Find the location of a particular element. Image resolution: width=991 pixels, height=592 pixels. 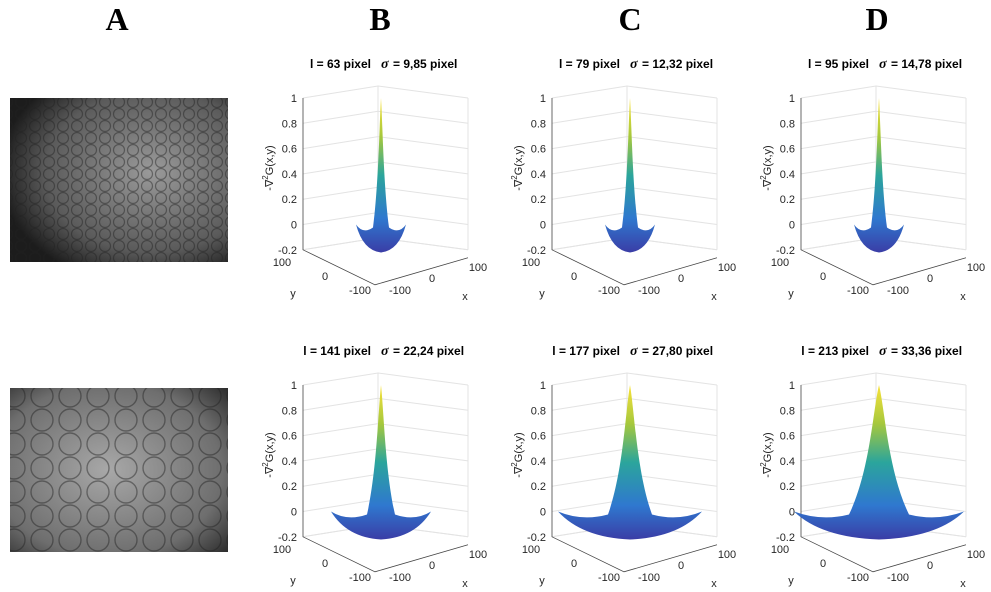

plot-l-label: l = 63 pixel is located at coordinates (340, 64).